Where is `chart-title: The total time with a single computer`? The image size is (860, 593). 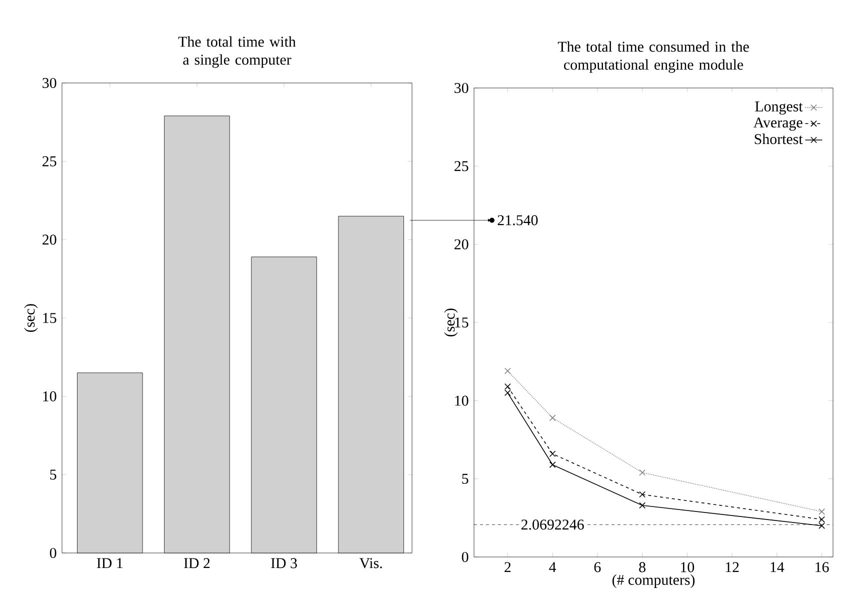 chart-title: The total time with a single computer is located at coordinates (237, 52).